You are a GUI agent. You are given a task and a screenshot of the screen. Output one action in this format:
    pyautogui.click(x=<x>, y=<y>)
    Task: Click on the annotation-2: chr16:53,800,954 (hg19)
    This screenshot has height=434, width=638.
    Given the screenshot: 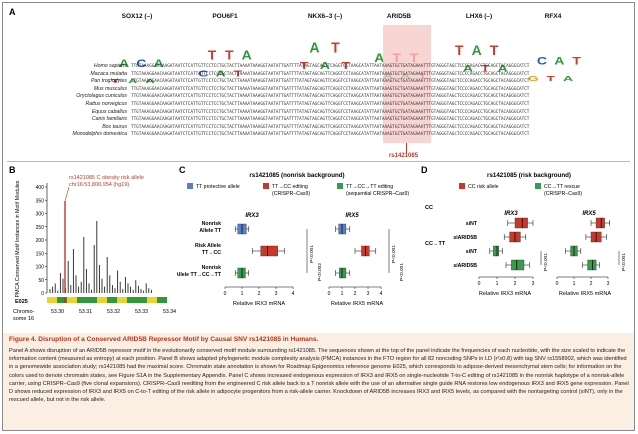 What is the action you would take?
    pyautogui.click(x=99, y=185)
    